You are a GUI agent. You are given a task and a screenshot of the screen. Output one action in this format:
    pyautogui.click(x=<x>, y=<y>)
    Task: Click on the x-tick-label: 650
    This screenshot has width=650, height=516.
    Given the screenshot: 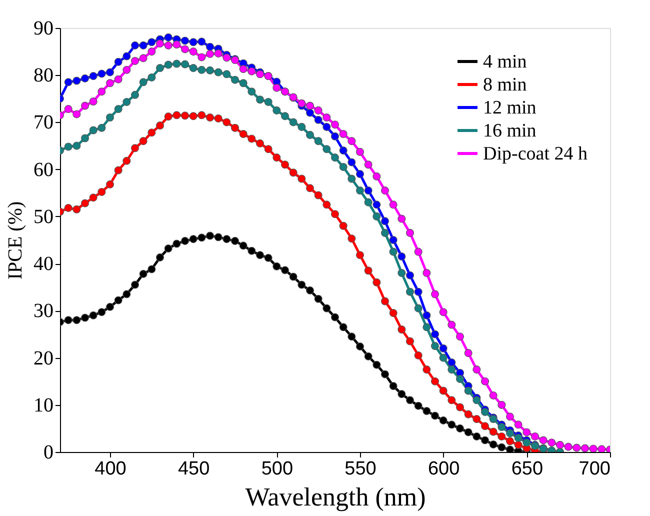 What is the action you would take?
    pyautogui.click(x=527, y=469)
    